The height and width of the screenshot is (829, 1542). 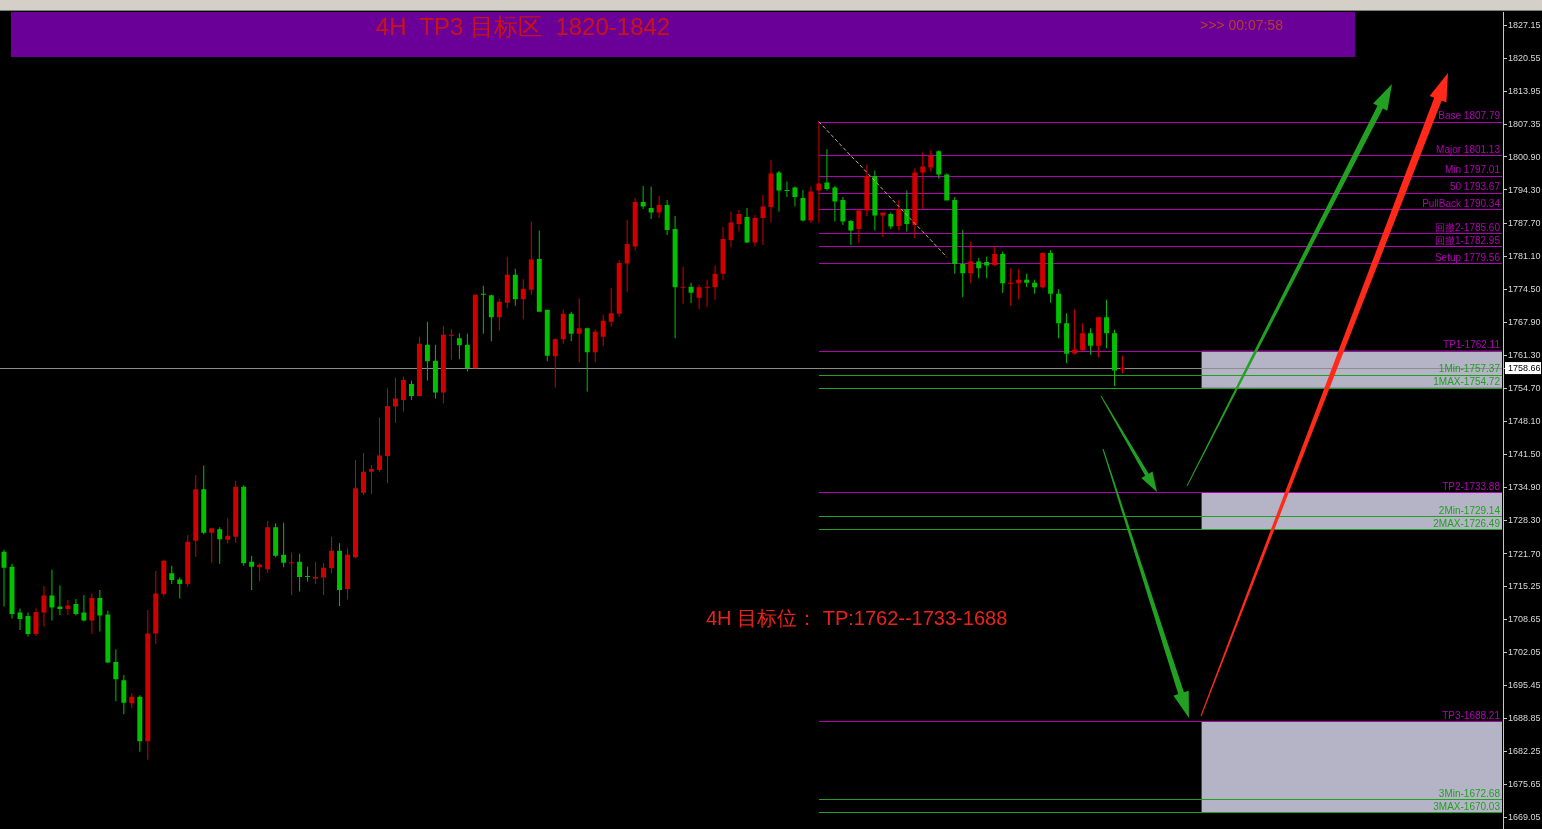 I want to click on ref-label: TP1-1762.11, so click(x=1471, y=345).